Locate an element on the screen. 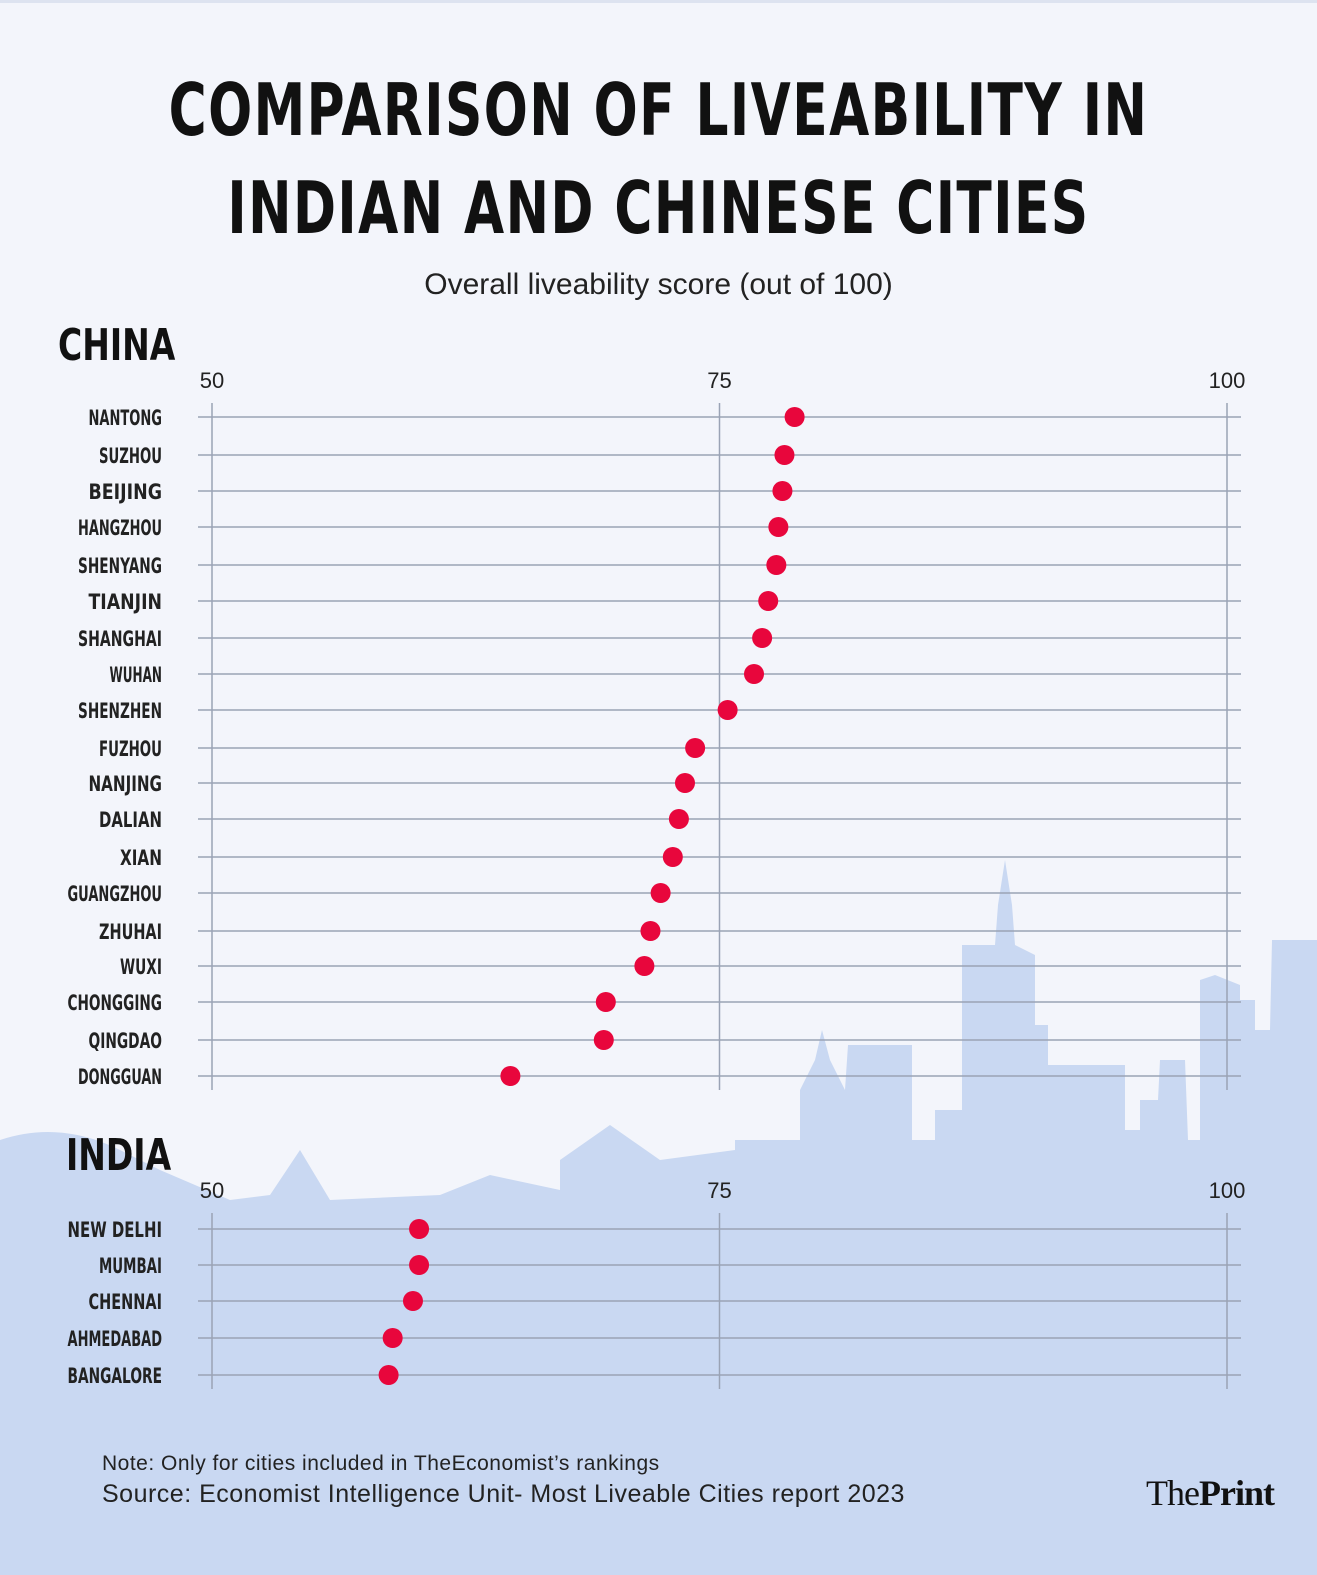 The width and height of the screenshot is (1317, 1575). city-label: DONGGUAN is located at coordinates (120, 1077).